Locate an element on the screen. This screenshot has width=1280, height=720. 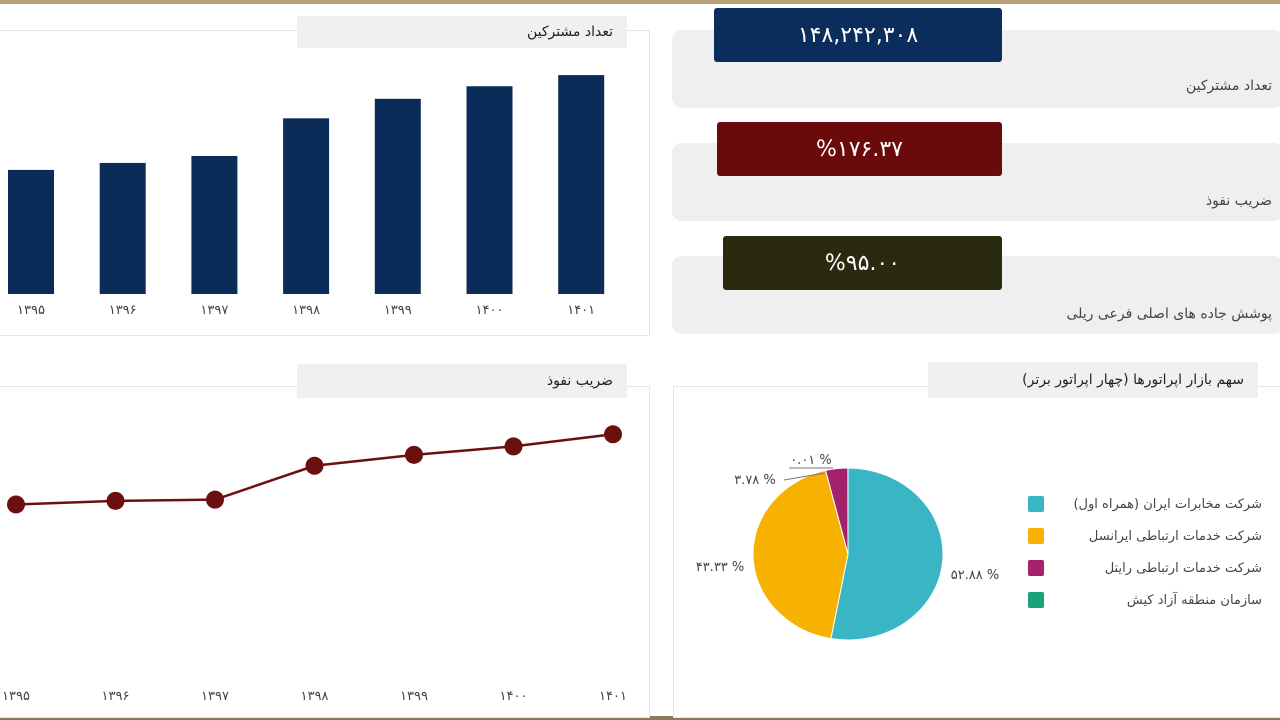
pie-data-label: ۴۳.۳۳ % is located at coordinates (720, 567).